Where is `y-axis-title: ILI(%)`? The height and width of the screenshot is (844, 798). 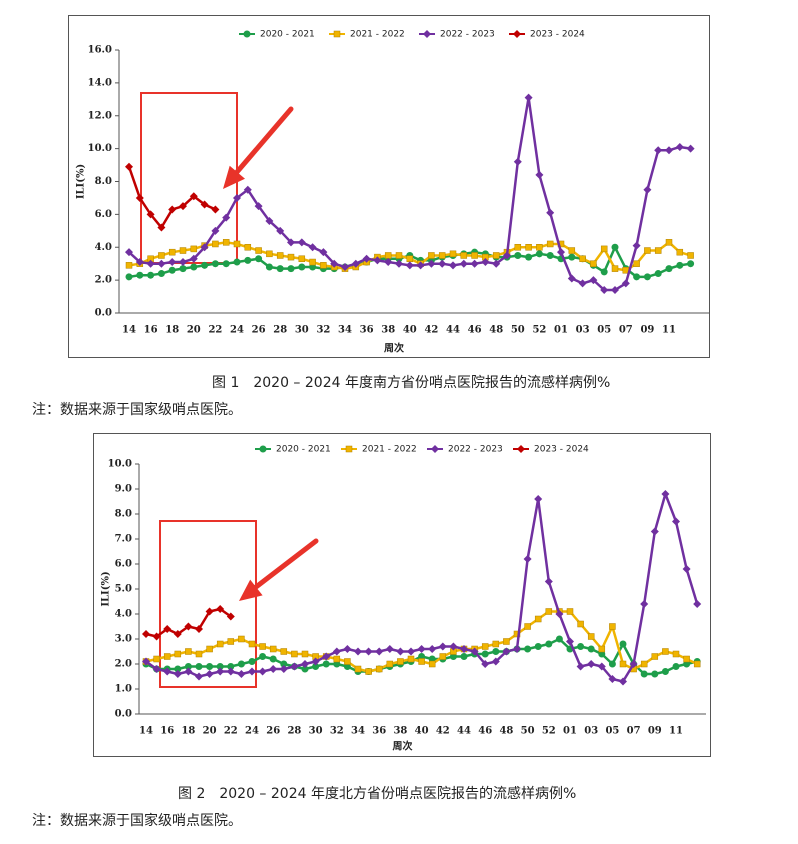 y-axis-title: ILI(%) is located at coordinates (81, 181).